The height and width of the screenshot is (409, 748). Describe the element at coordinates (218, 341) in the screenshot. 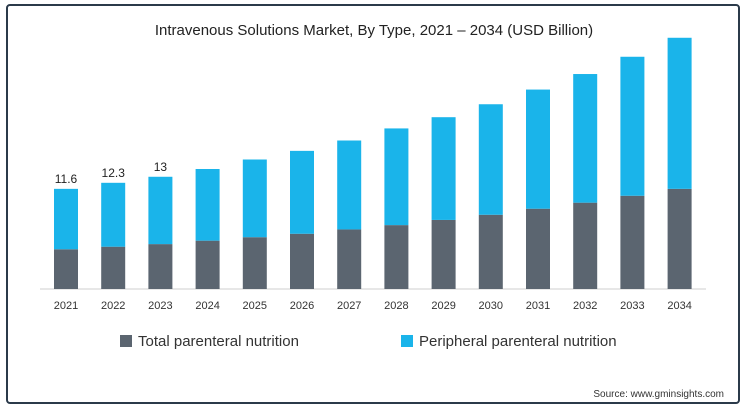

I see `legend-label-total: Total parenteral nutrition` at that location.